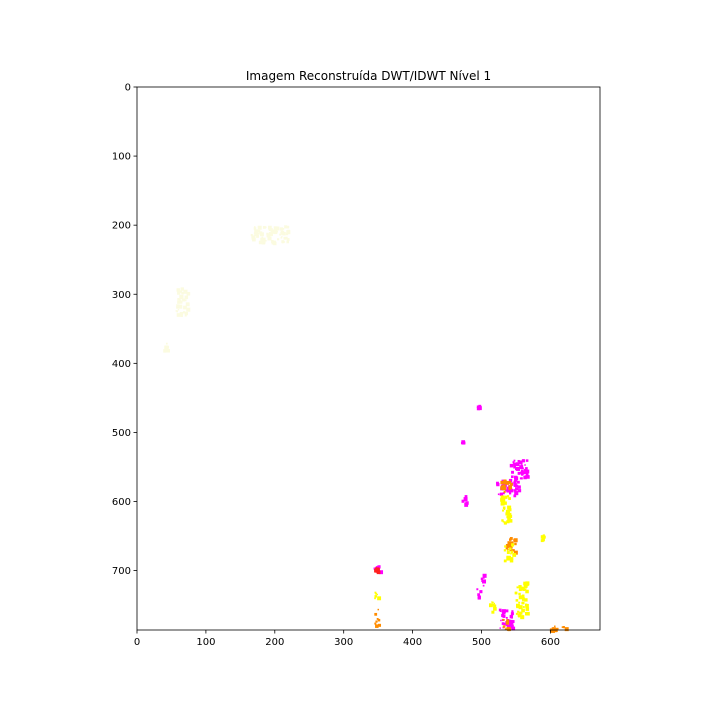 Image resolution: width=720 pixels, height=720 pixels. I want to click on image-region-red, so click(377, 571).